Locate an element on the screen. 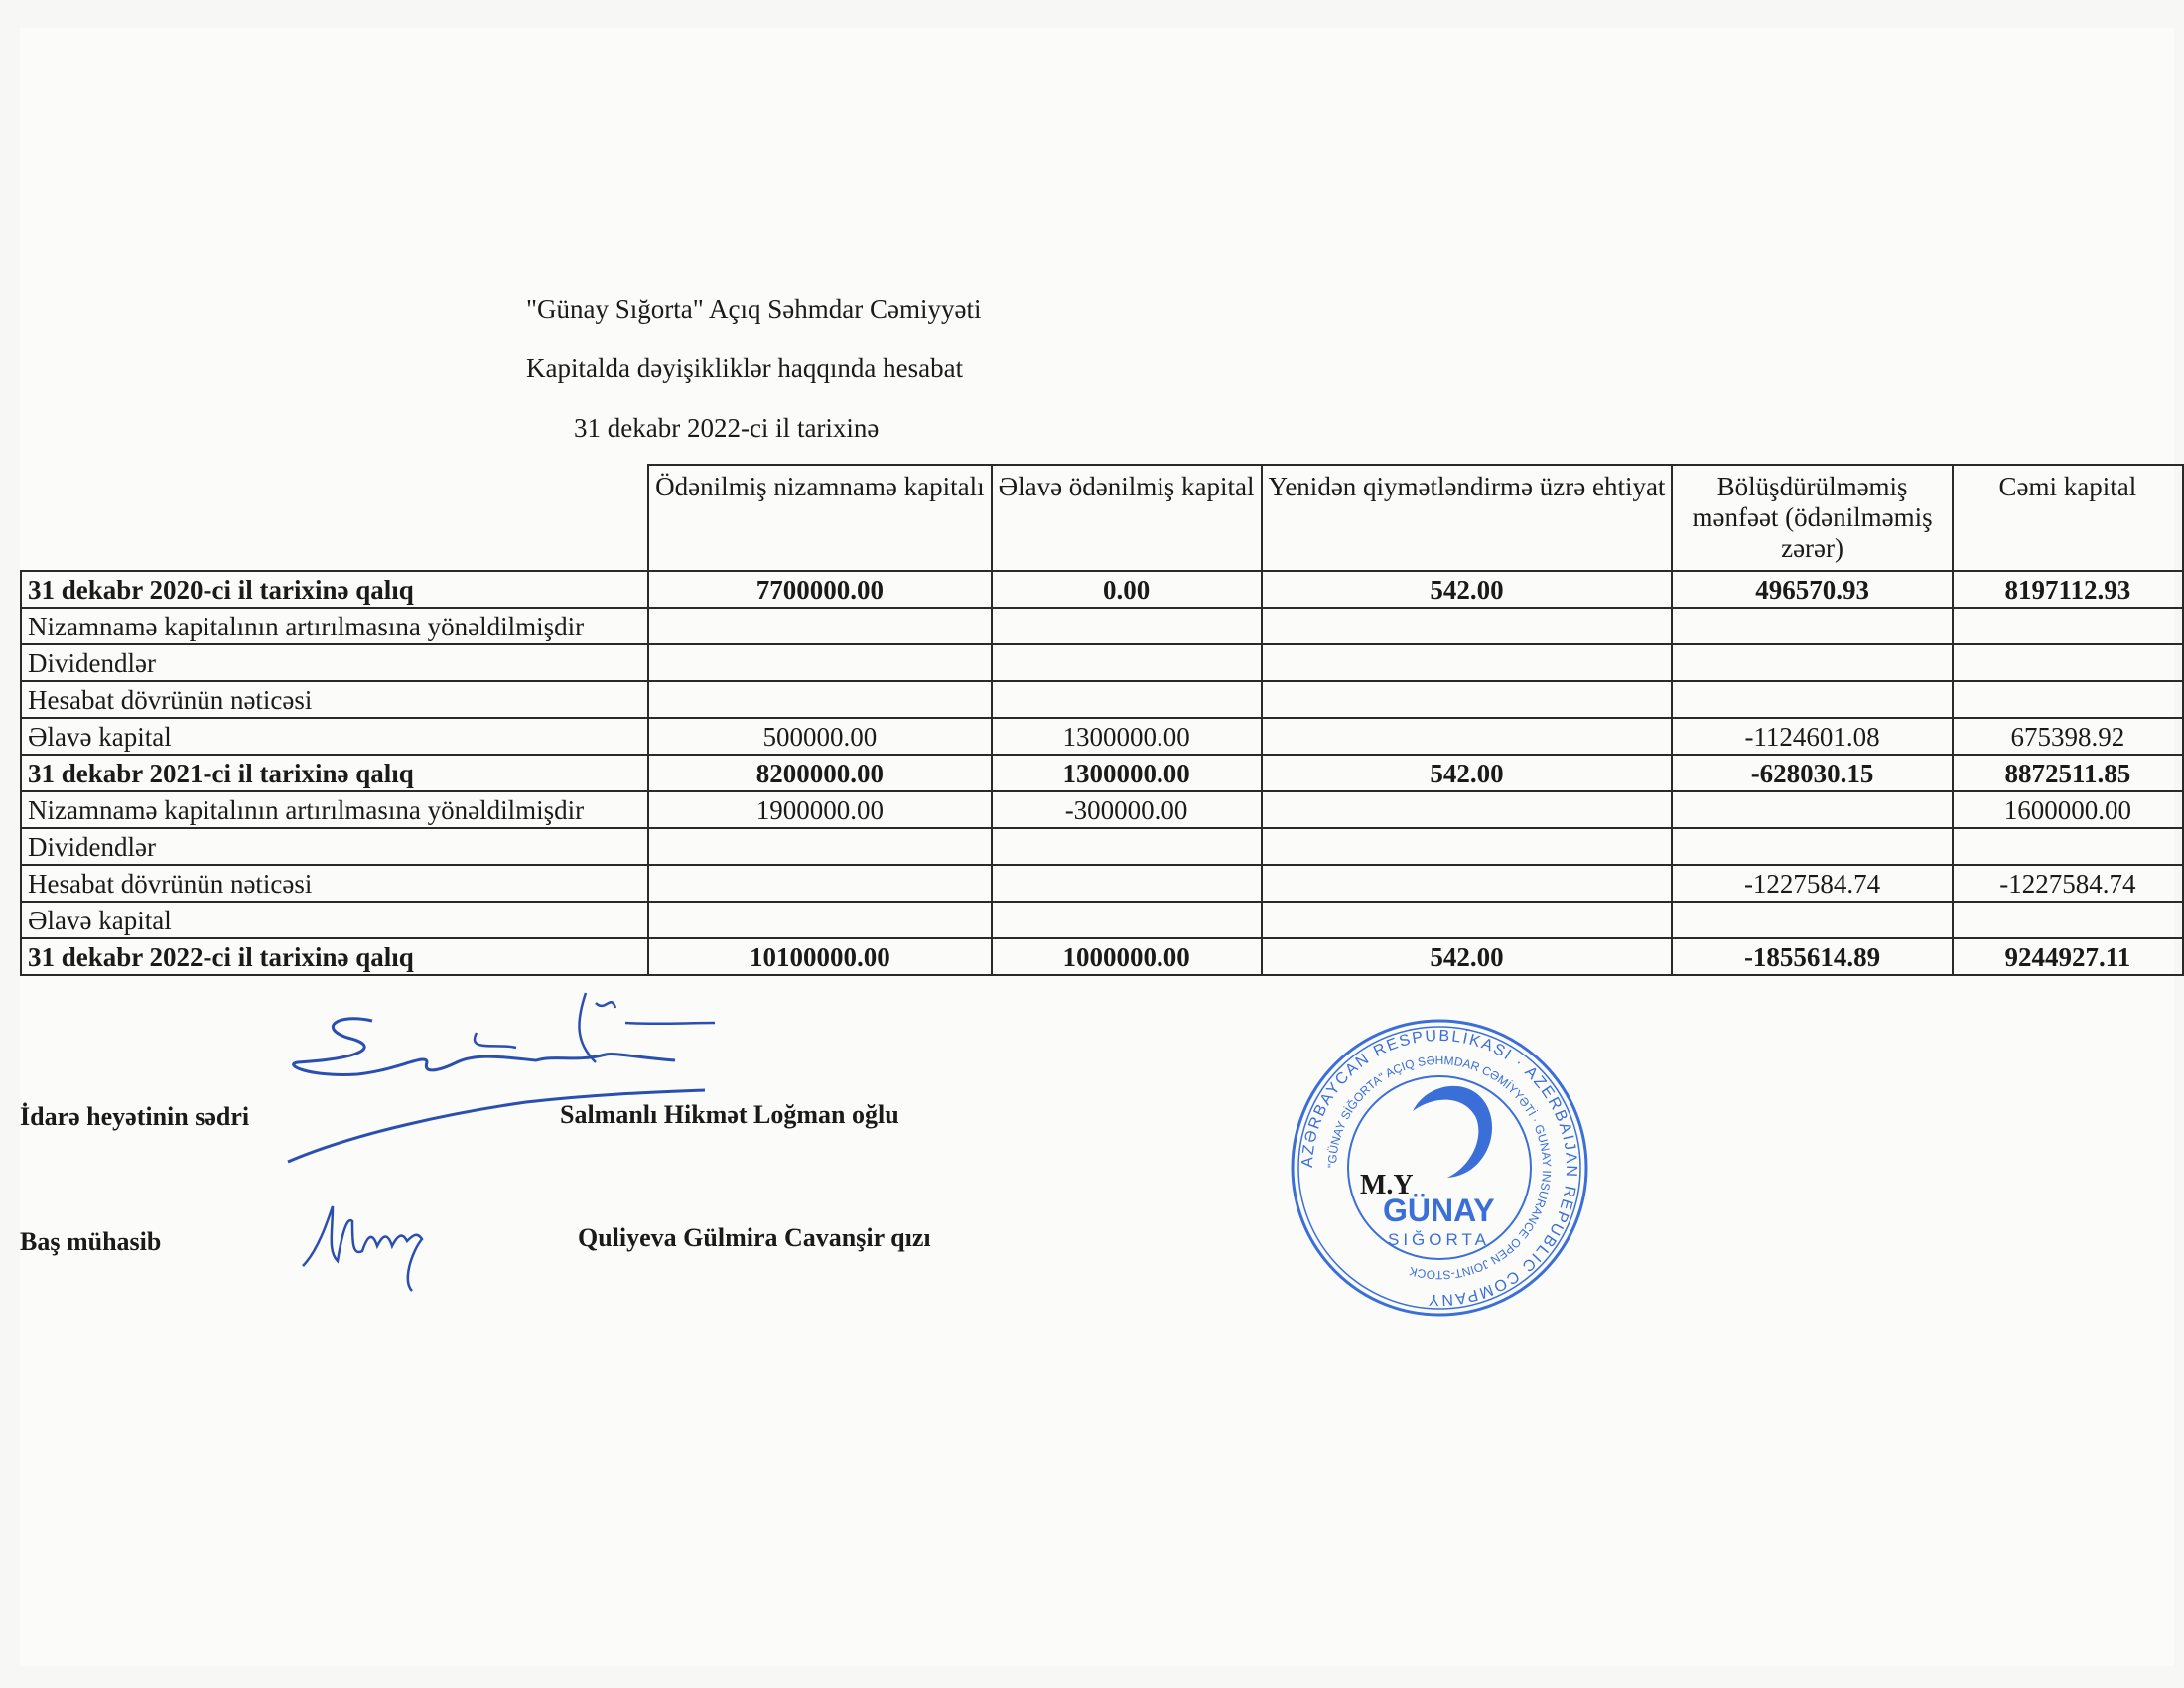 The image size is (2184, 1688). cell-value: 10100000.00 is located at coordinates (820, 956).